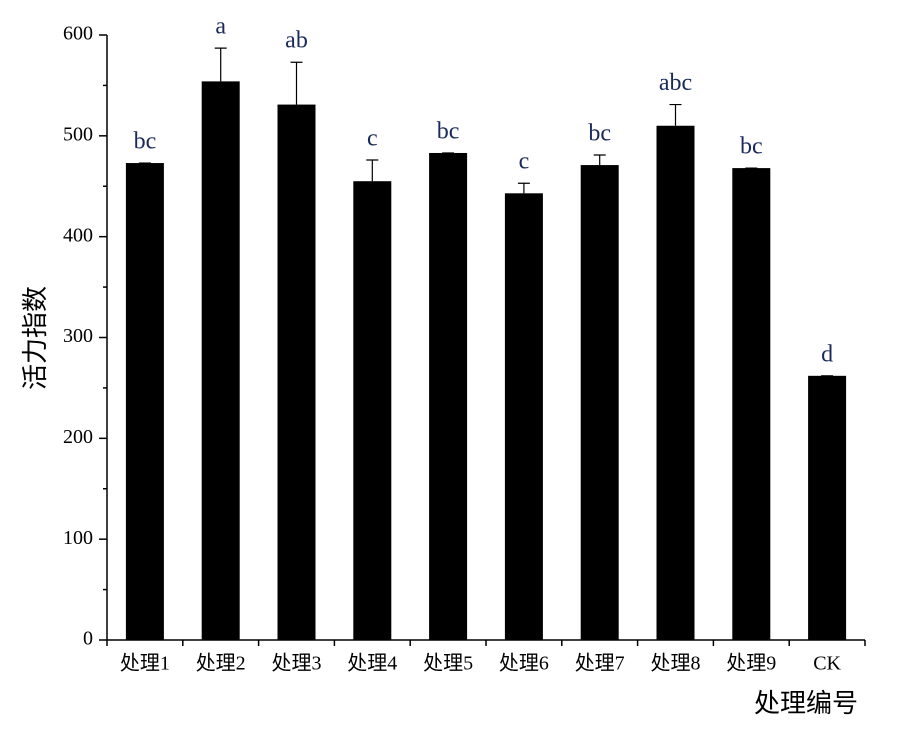 Image resolution: width=900 pixels, height=737 pixels. What do you see at coordinates (524, 663) in the screenshot?
I see `x-tick-label: 处理6` at bounding box center [524, 663].